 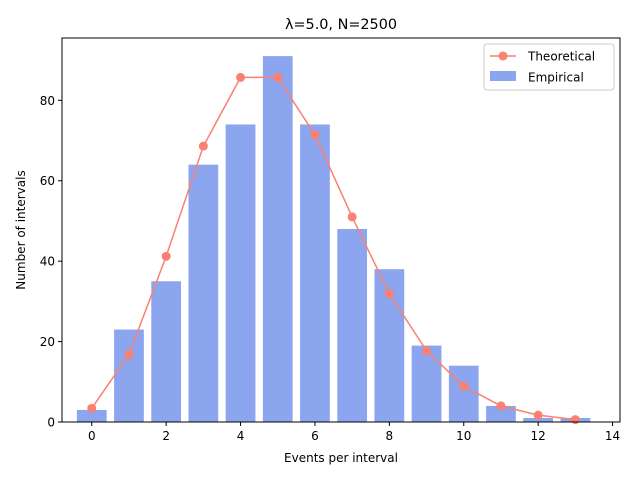 What do you see at coordinates (341, 25) in the screenshot?
I see `chart-title: λ=5.0, N=2500` at bounding box center [341, 25].